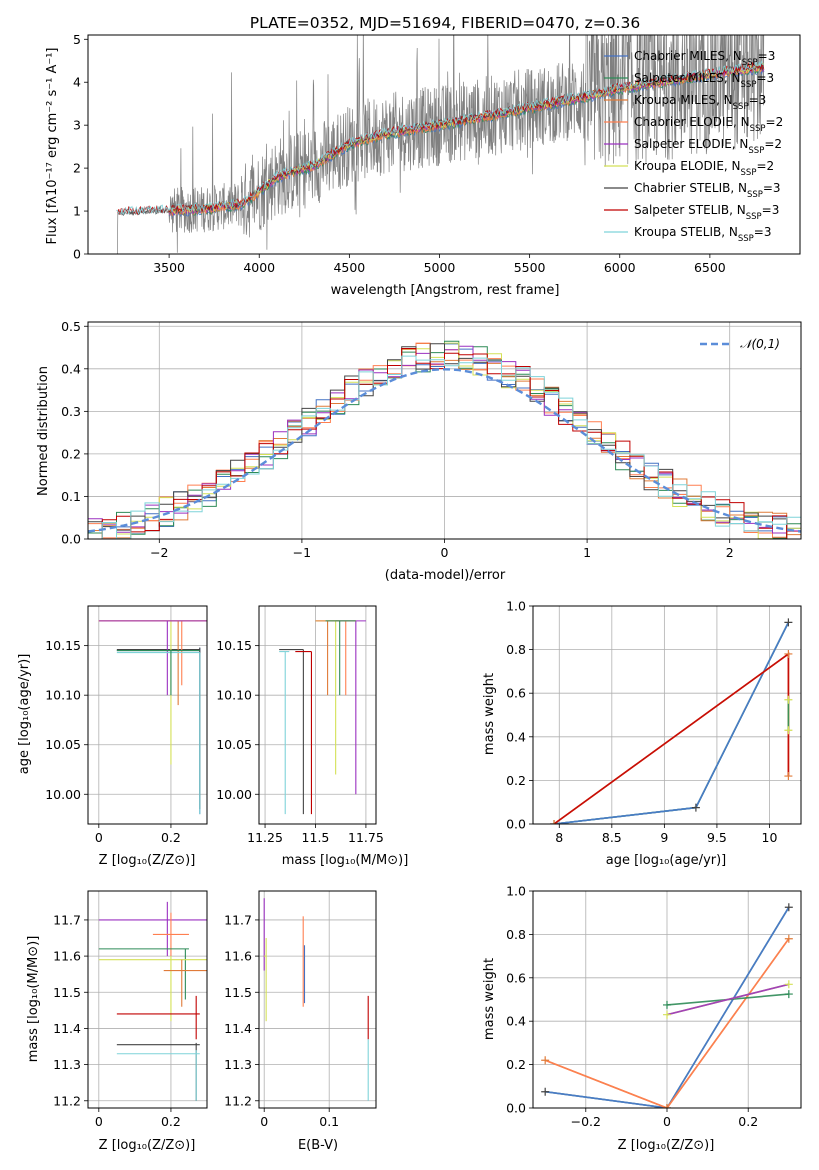  Describe the element at coordinates (440, 138) in the screenshot. I see `model-spectrum-line` at that location.